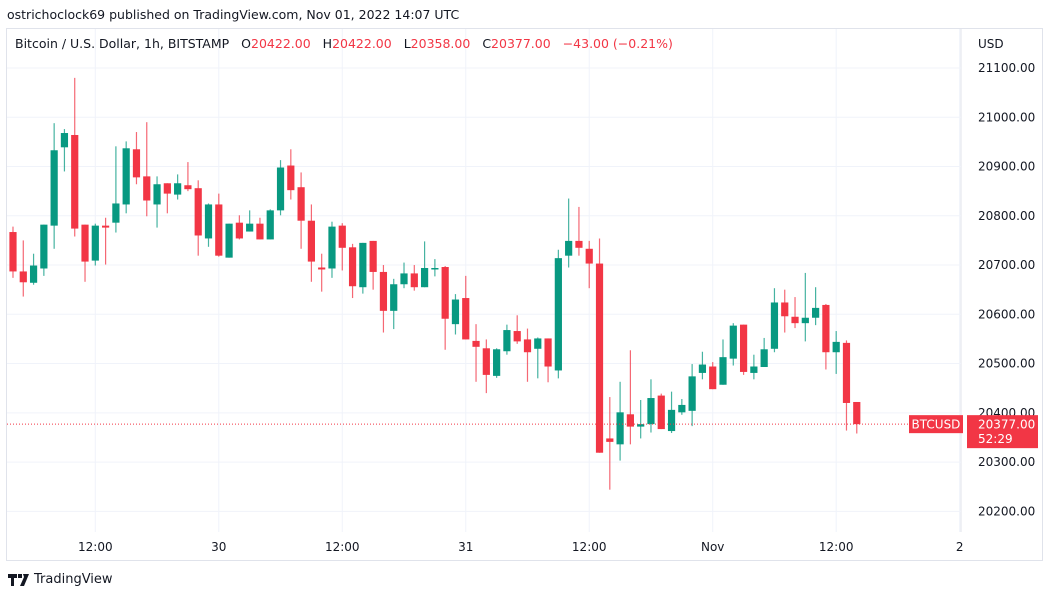  Describe the element at coordinates (1006, 117) in the screenshot. I see `price-tick-label: 21000.00` at that location.